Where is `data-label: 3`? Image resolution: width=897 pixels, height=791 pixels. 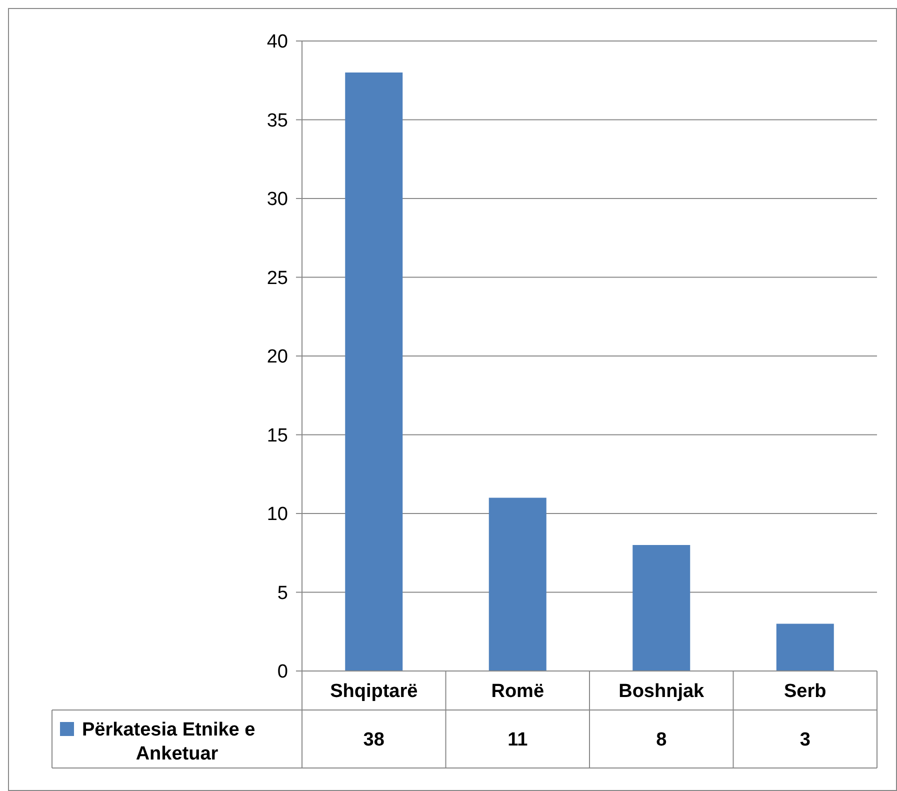
data-label: 3 is located at coordinates (805, 740).